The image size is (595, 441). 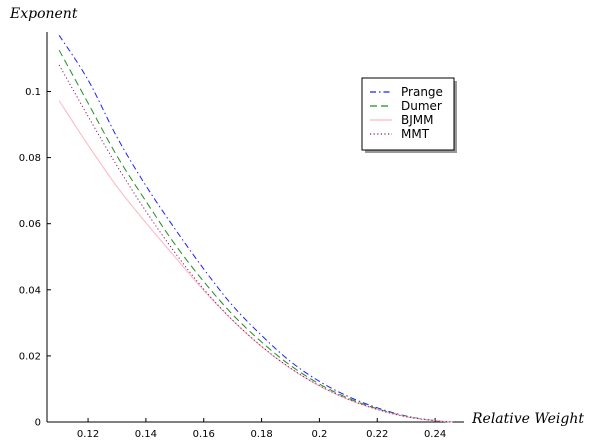 I want to click on x-tick-label: 0.2, so click(x=319, y=434).